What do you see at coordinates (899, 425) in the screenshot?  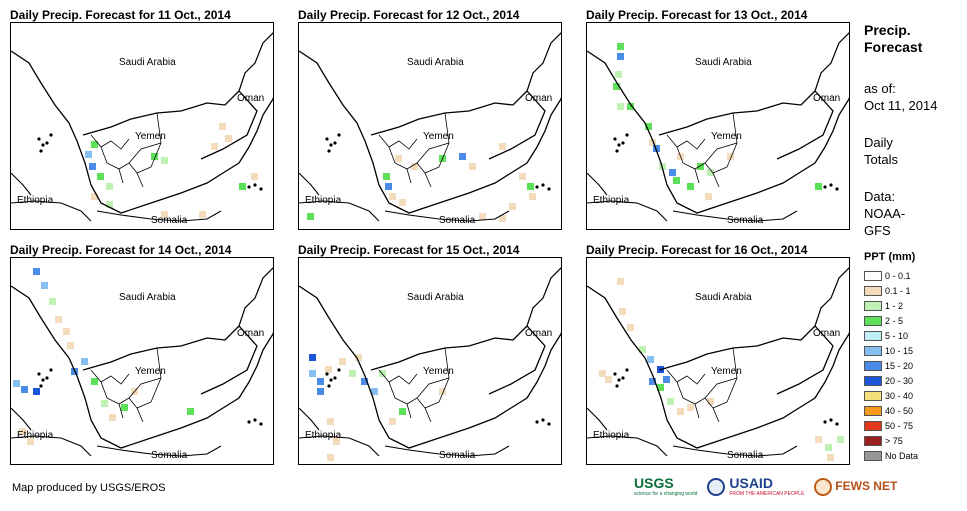 I see `legend-label: 50 - 75` at bounding box center [899, 425].